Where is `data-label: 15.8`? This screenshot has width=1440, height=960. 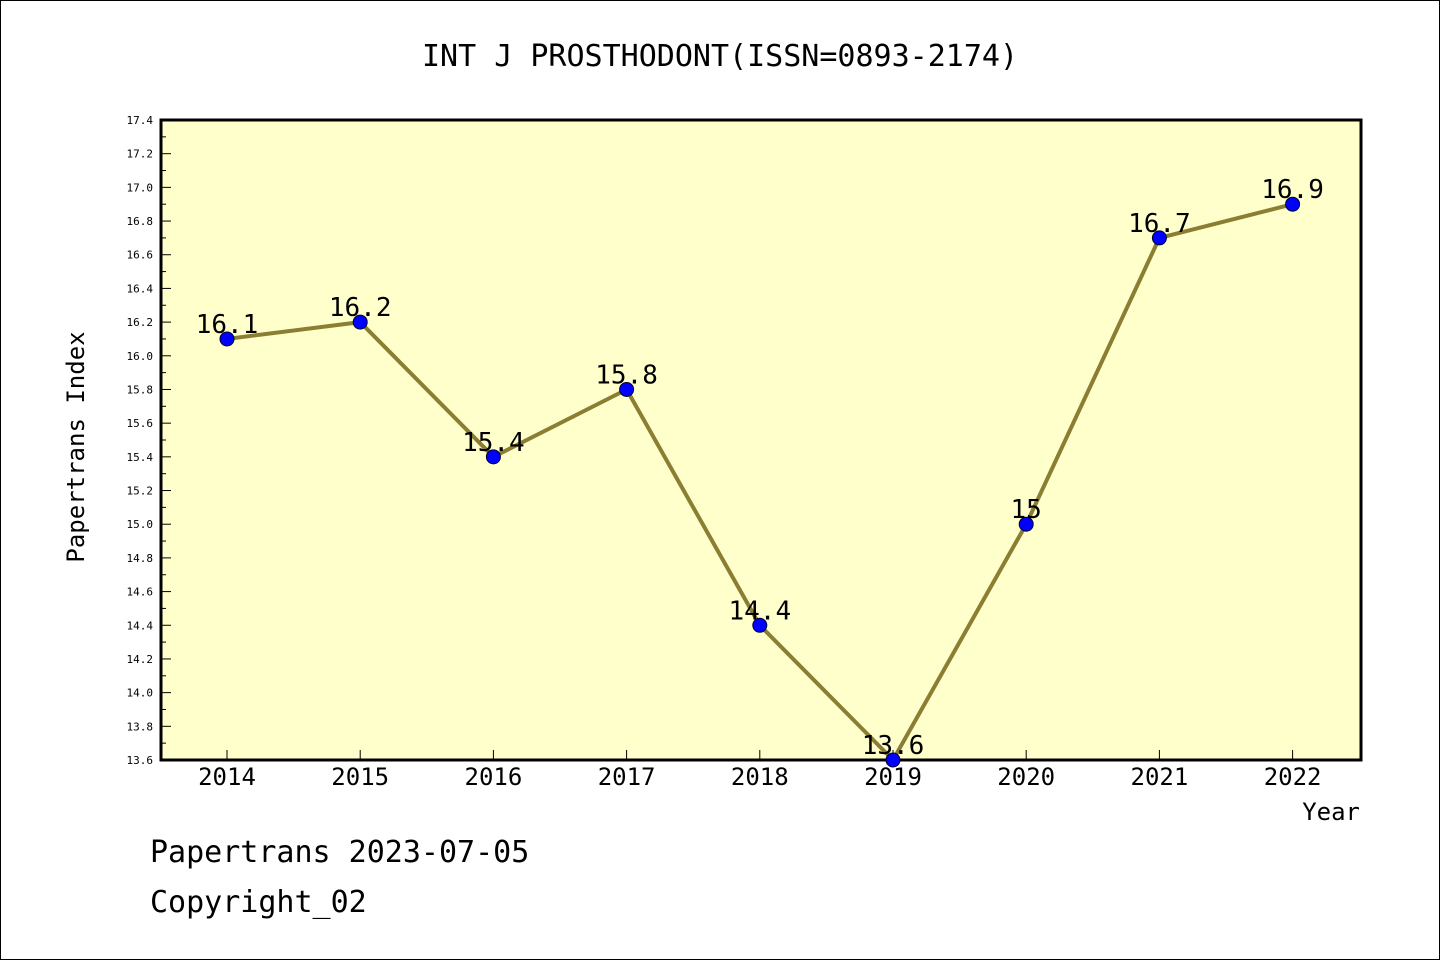
data-label: 15.8 is located at coordinates (626, 375).